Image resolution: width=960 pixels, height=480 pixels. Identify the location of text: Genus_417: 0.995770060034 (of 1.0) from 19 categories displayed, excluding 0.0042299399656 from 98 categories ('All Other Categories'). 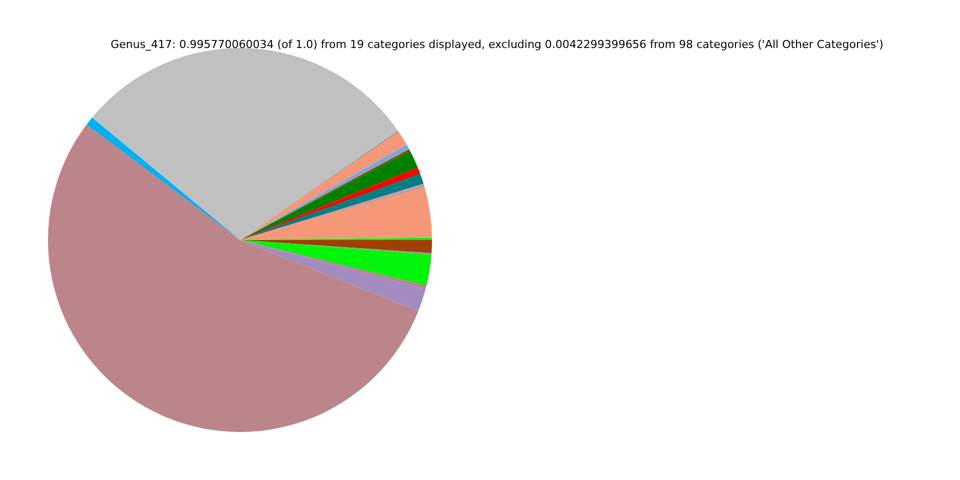
(497, 44).